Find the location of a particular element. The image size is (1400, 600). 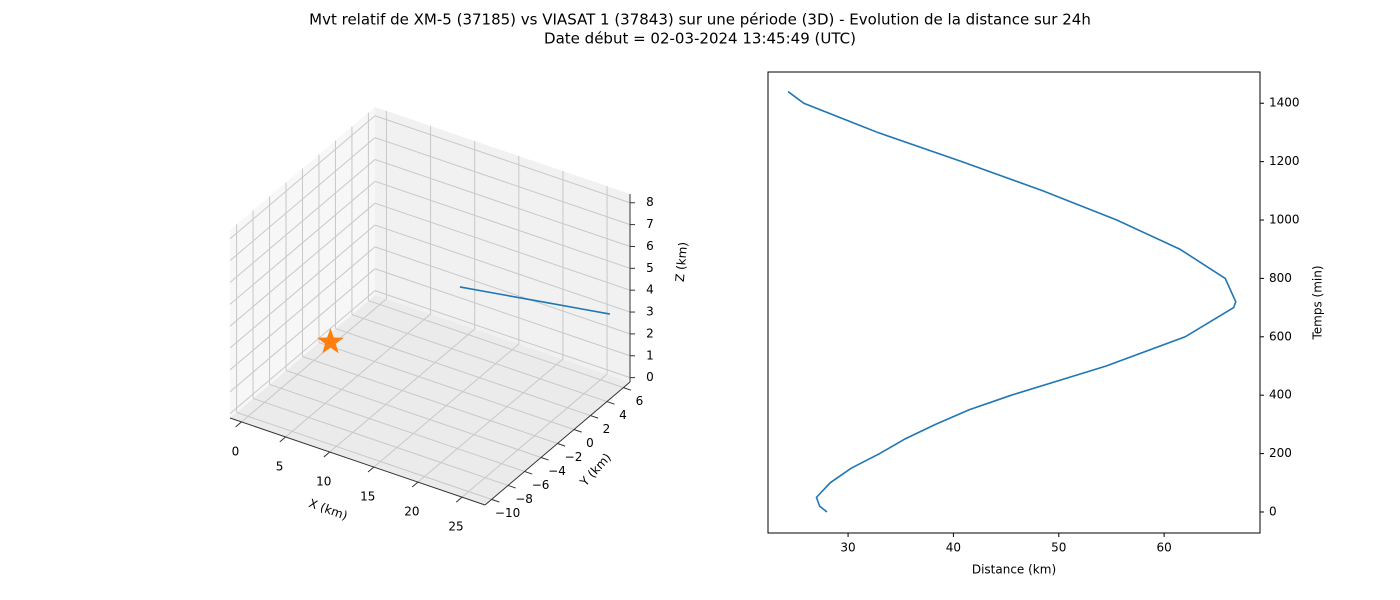

back-pane is located at coordinates (502, 244).